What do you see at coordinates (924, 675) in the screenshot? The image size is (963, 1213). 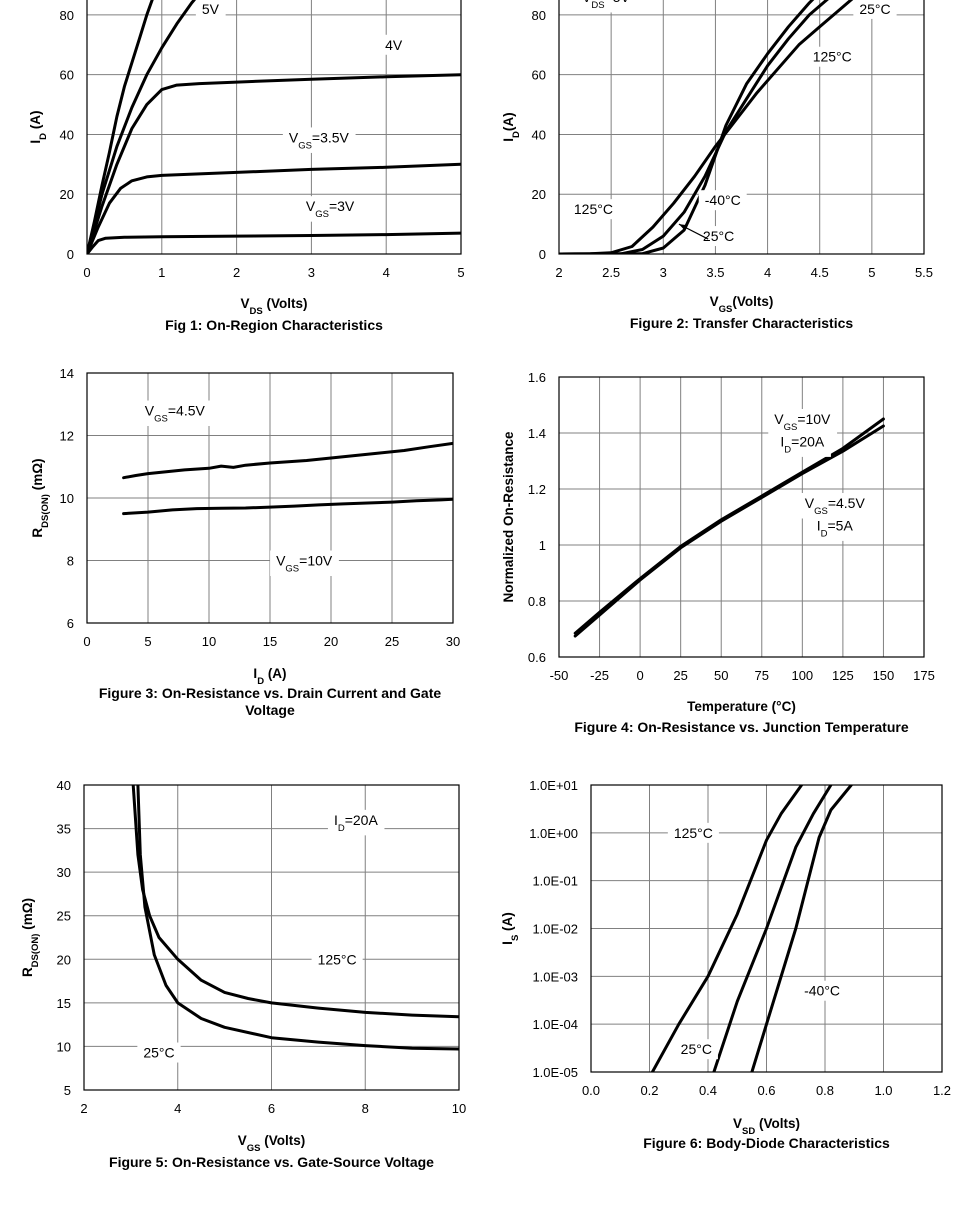 I see `x-tick-label: 175` at bounding box center [924, 675].